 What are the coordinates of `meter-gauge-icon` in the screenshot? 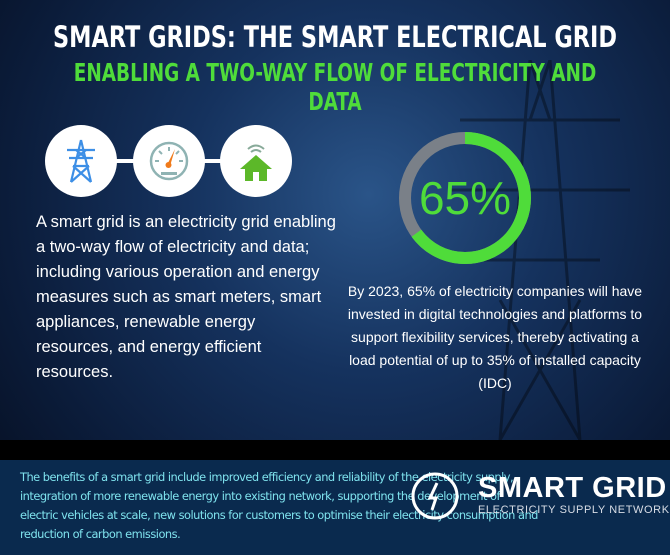 It's located at (169, 161).